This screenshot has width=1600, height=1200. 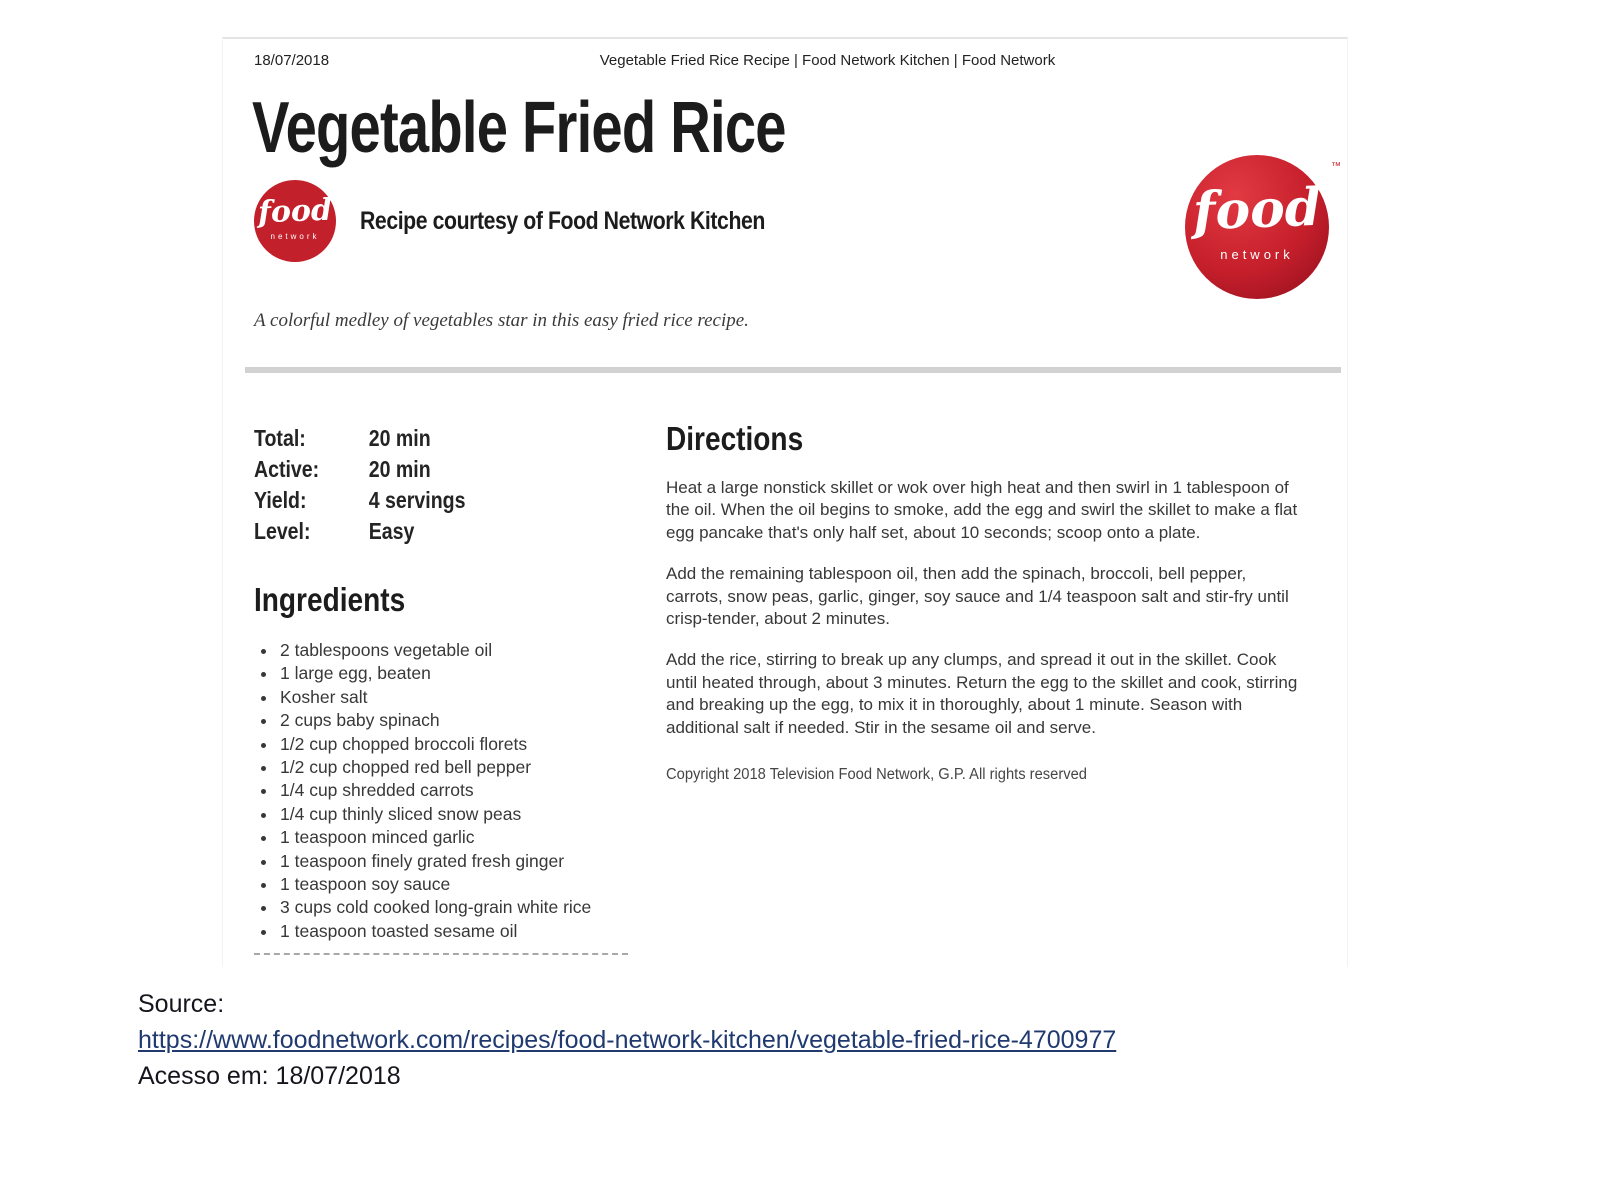 What do you see at coordinates (1336, 166) in the screenshot?
I see `trademark-symbol: ™` at bounding box center [1336, 166].